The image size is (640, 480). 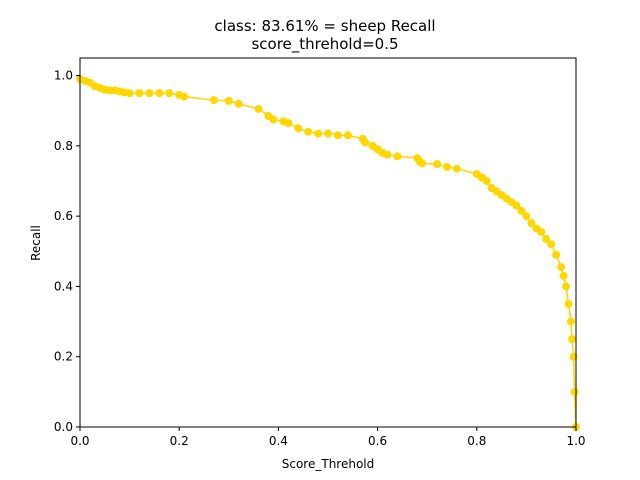 I want to click on x-tick-label: 0.6, so click(x=377, y=441).